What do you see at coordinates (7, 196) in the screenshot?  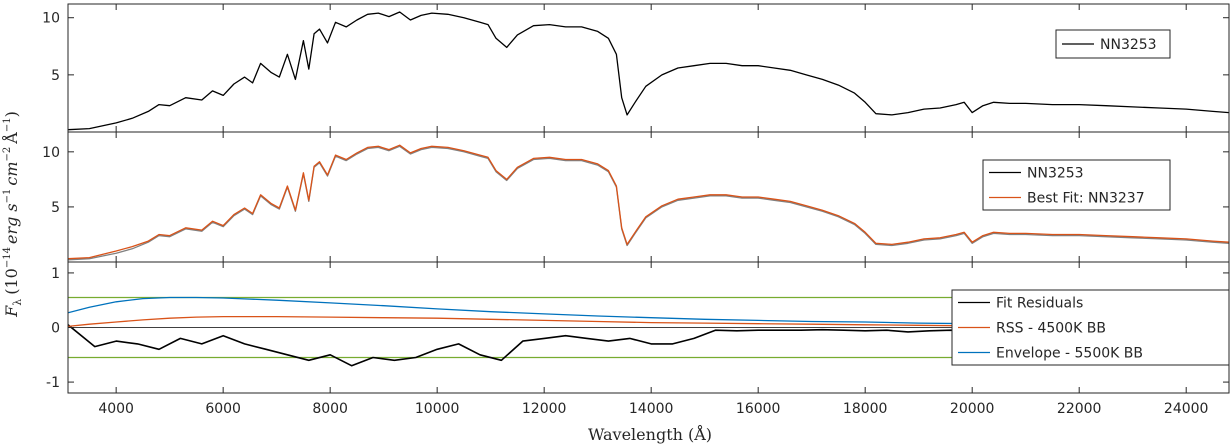 I see `y-axis-label-e2: −1` at bounding box center [7, 196].